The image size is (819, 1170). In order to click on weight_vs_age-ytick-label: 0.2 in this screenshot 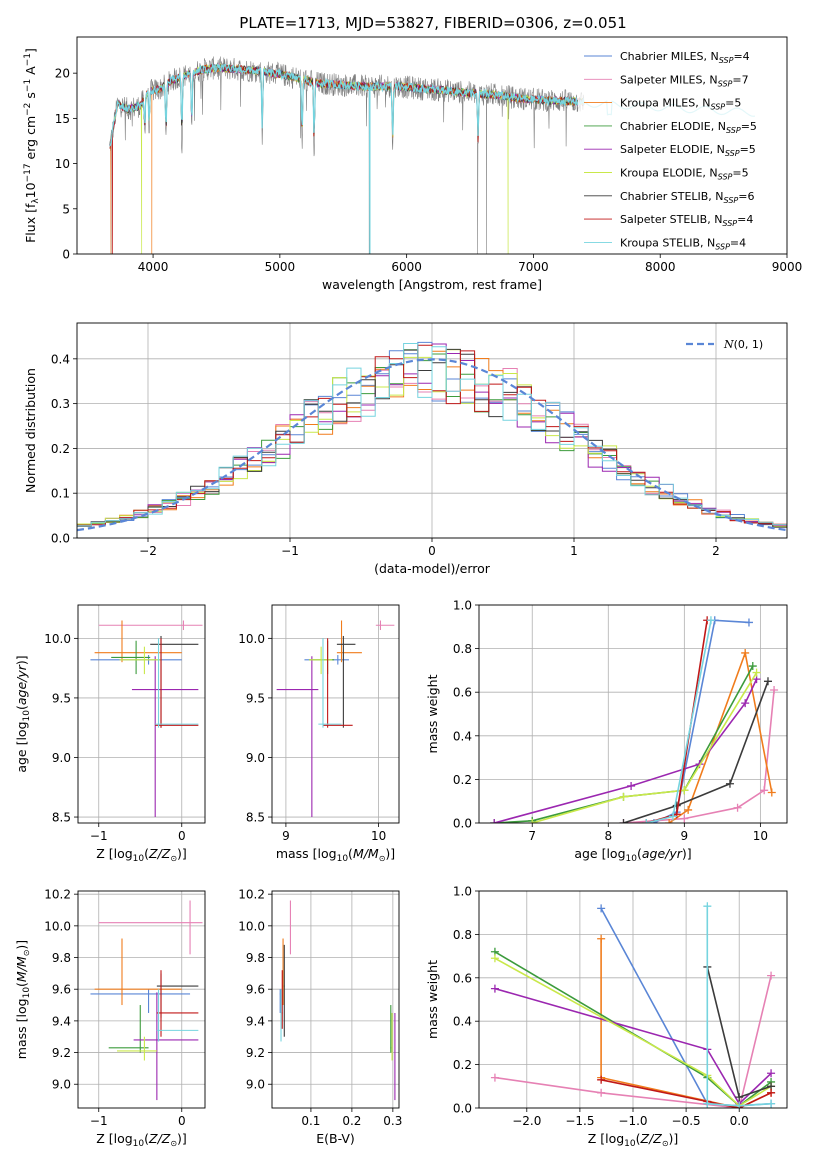, I will do `click(462, 780)`.